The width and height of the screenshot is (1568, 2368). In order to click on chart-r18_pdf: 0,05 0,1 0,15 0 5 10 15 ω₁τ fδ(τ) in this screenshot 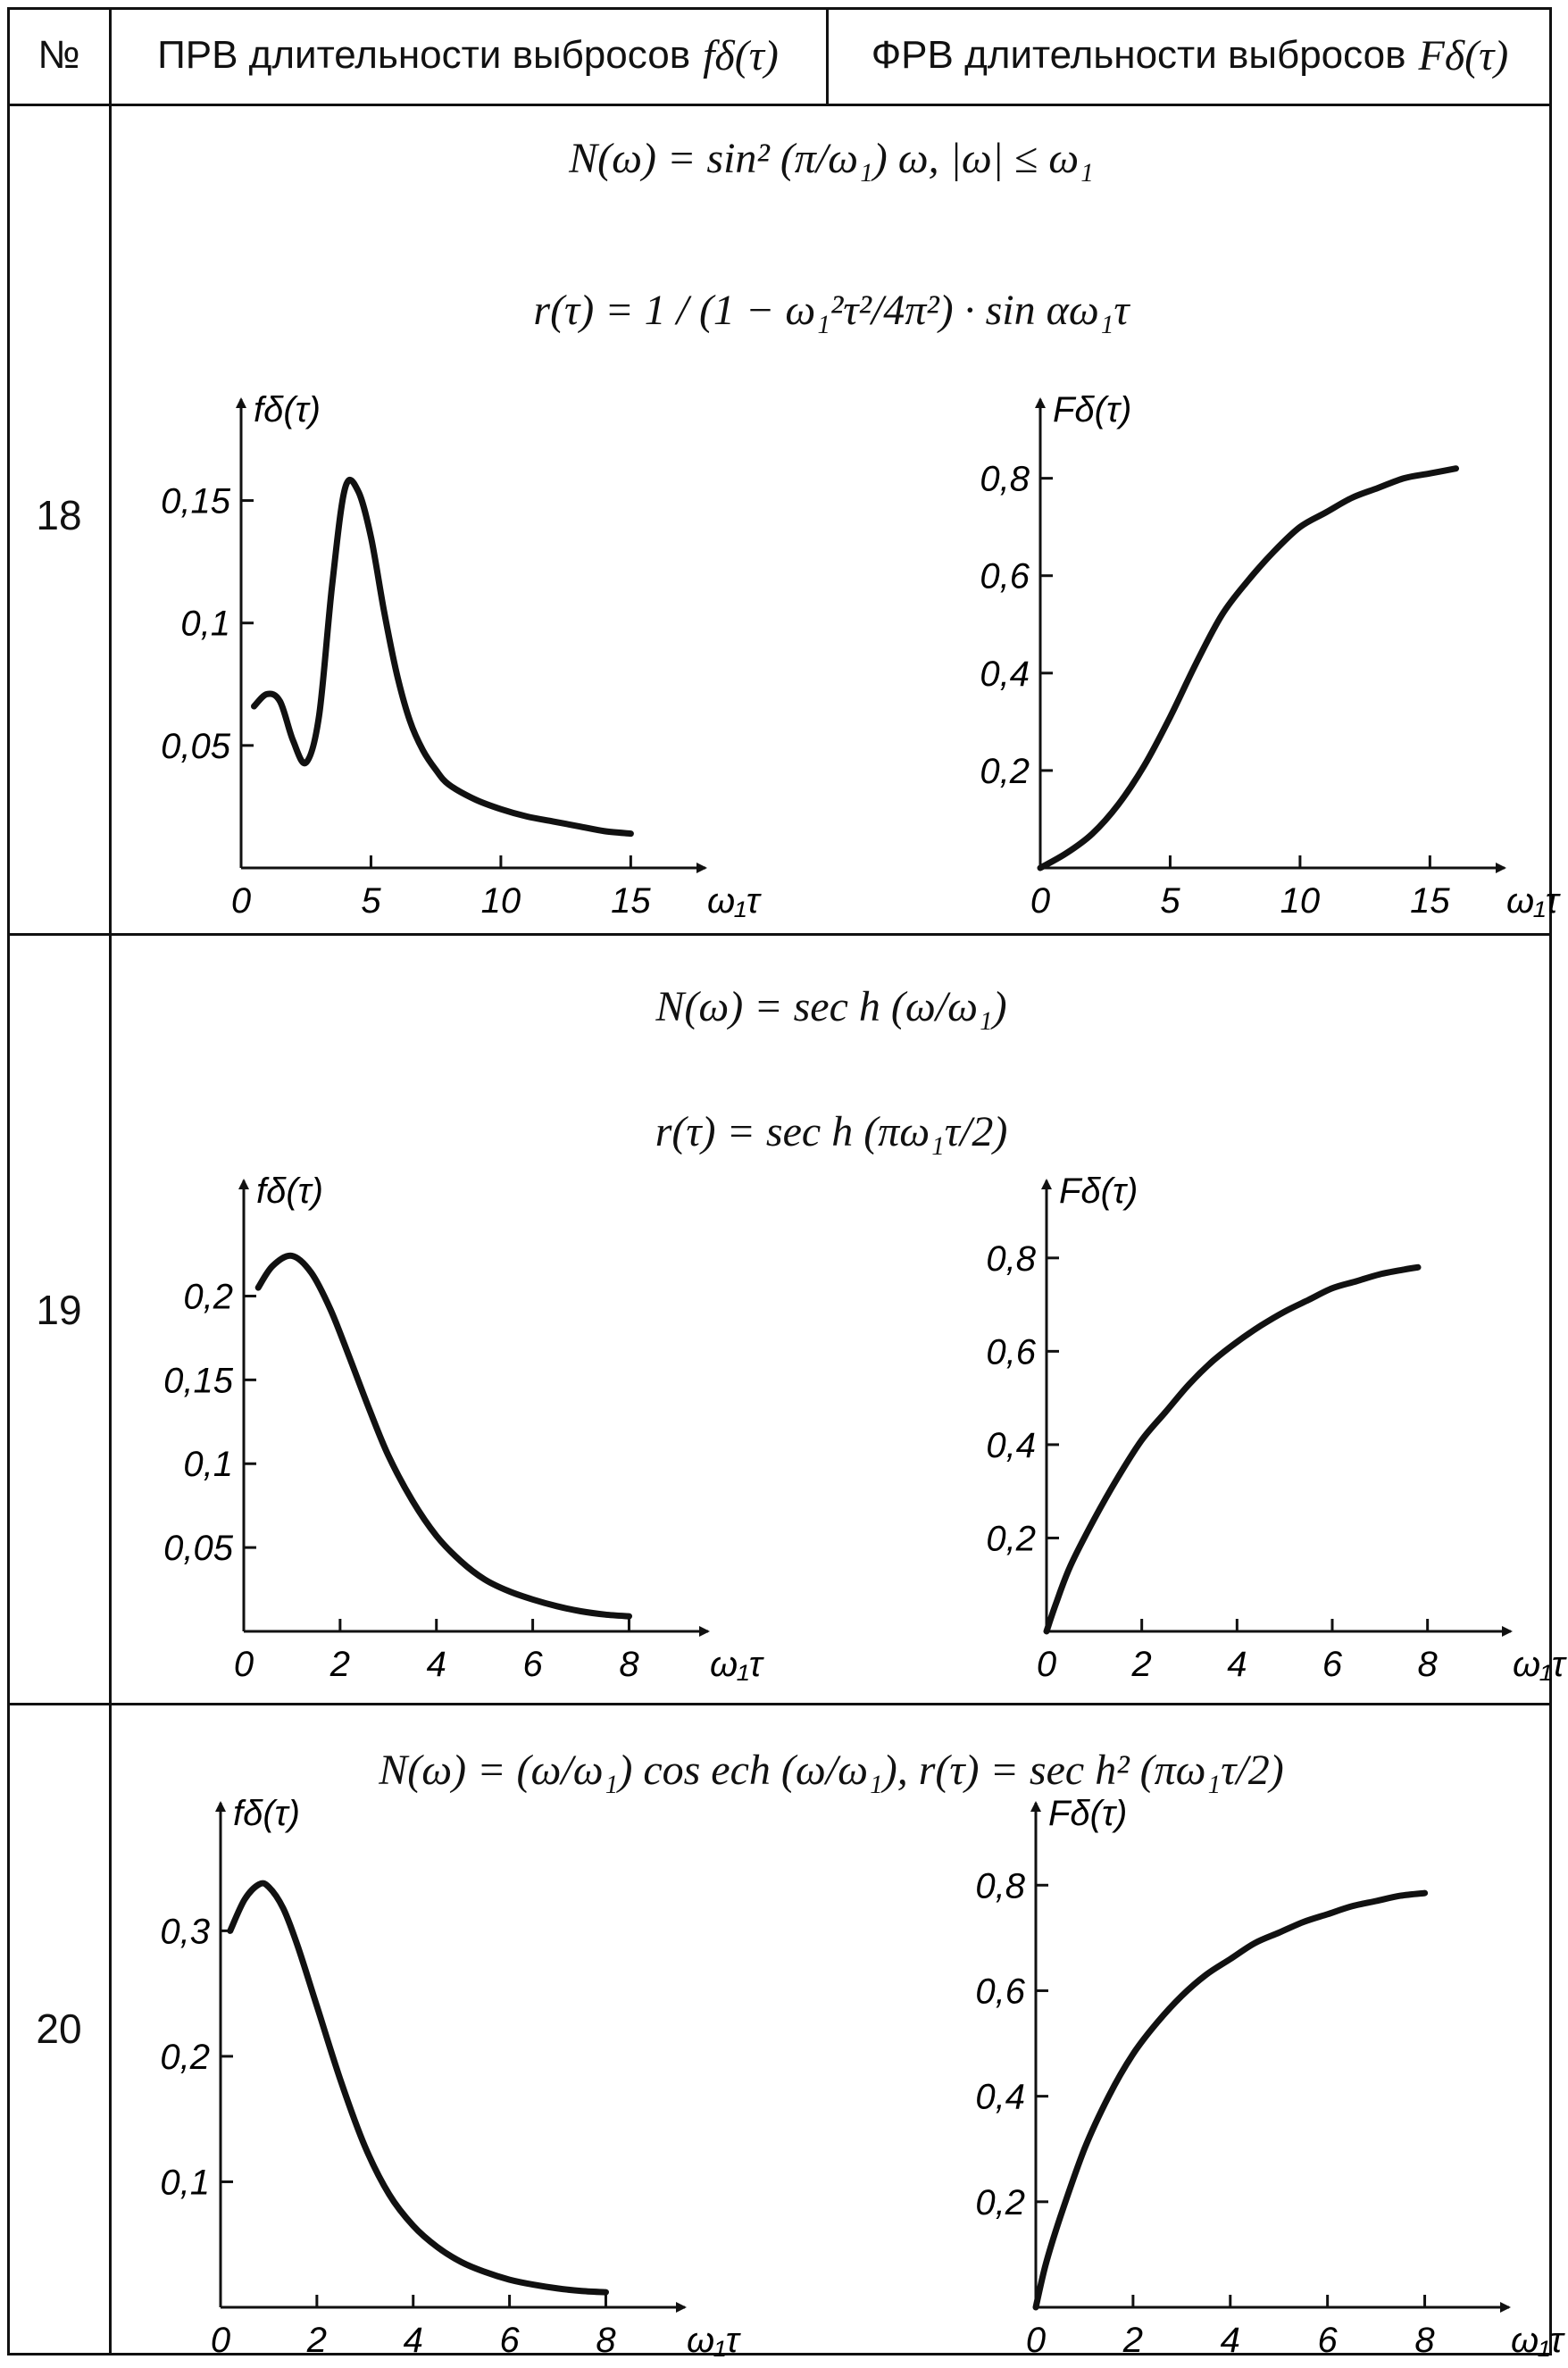, I will do `click(462, 655)`.